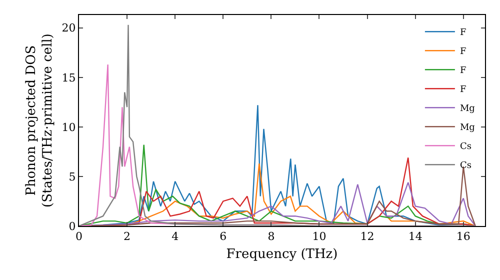 This screenshot has width=500, height=280. What do you see at coordinates (69, 127) in the screenshot?
I see `y-tick-label: 10` at bounding box center [69, 127].